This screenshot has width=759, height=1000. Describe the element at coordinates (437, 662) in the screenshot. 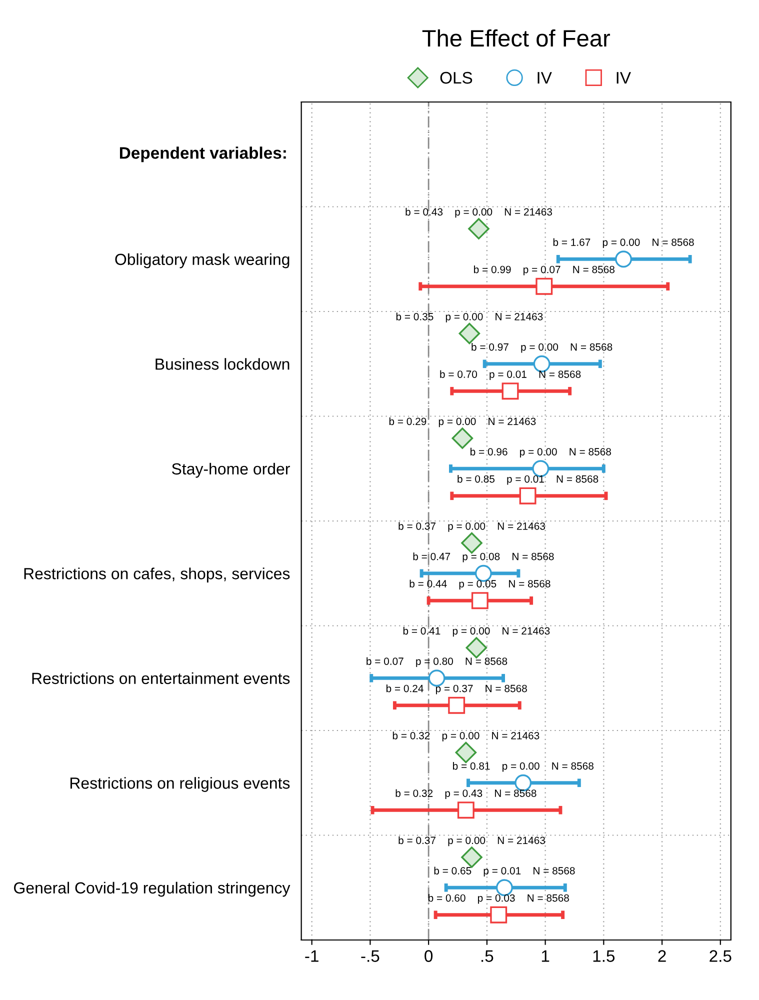

I see `data-label: b = 0.07 p = 0.80 N = 8568` at that location.